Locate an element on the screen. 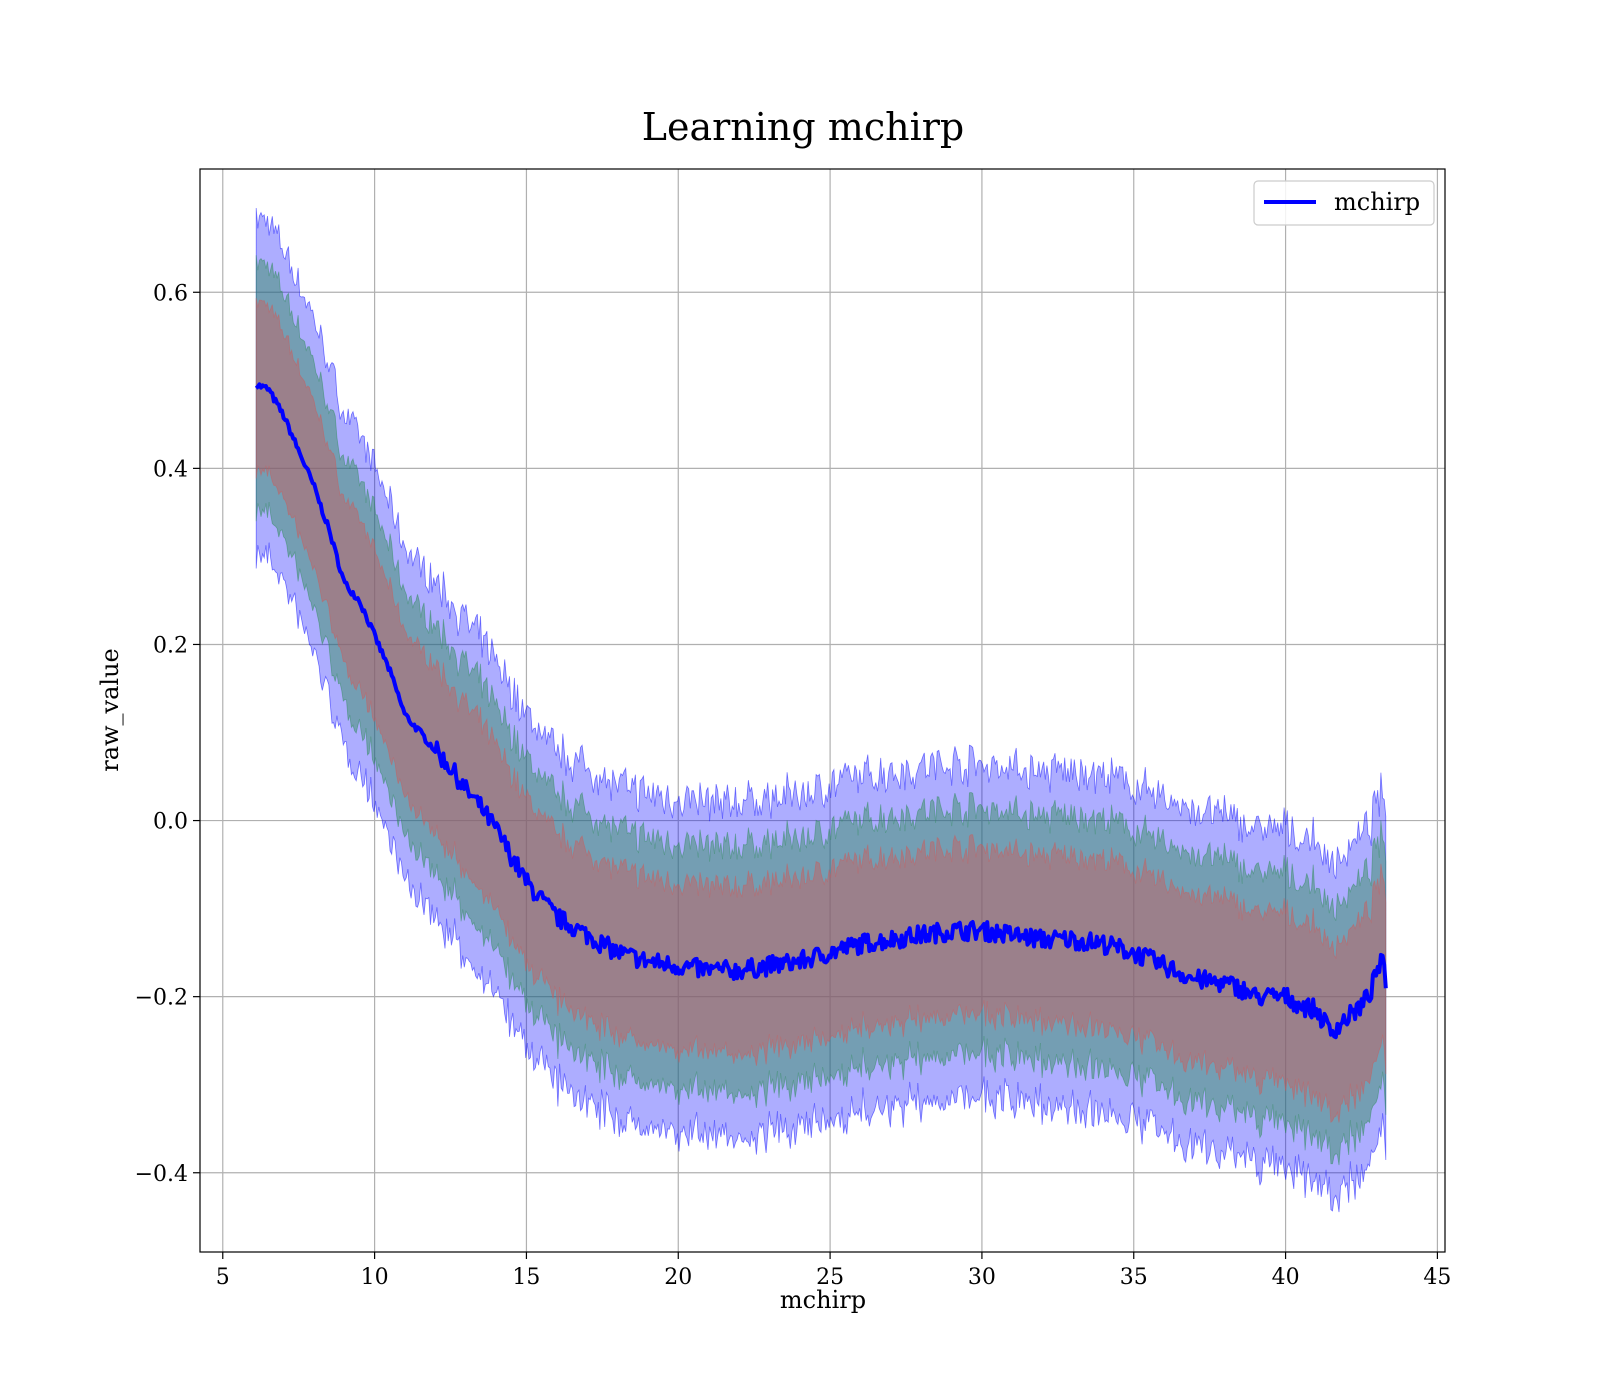 This screenshot has width=1600, height=1400. x-axis-ticks: 5 10 15 20 25 30 35 40 45 is located at coordinates (833, 1271).